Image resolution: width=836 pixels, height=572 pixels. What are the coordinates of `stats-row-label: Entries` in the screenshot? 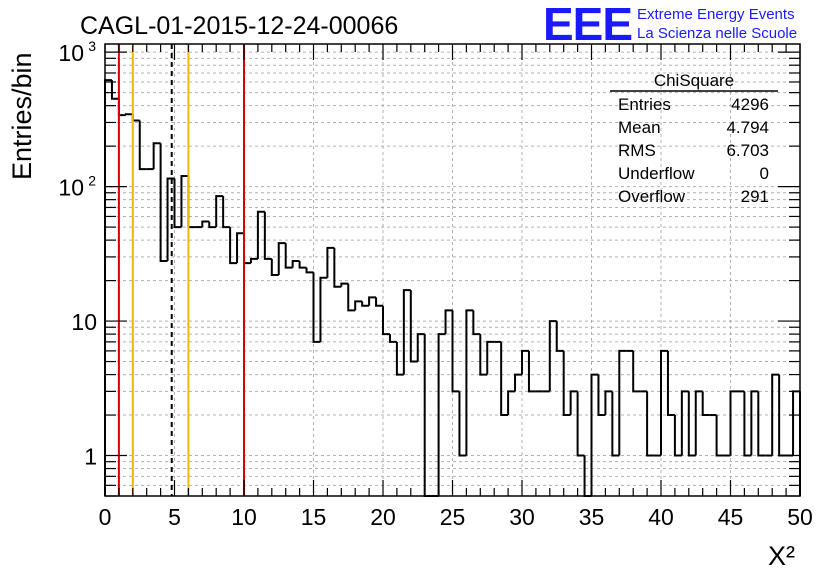 It's located at (644, 104).